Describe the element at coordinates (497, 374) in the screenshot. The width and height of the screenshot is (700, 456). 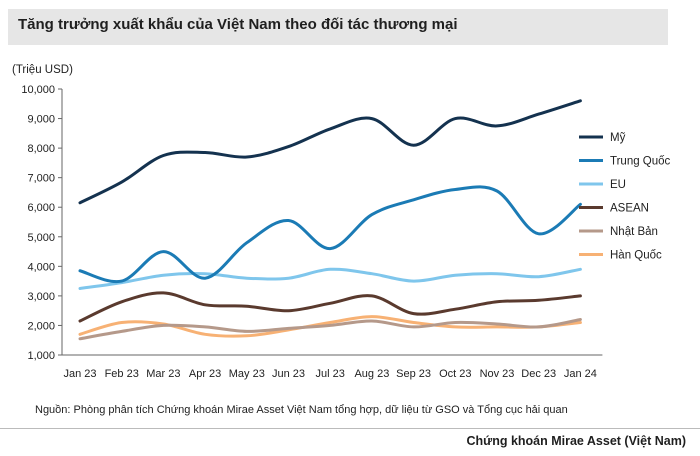
I see `x-tick-label: Nov 23` at that location.